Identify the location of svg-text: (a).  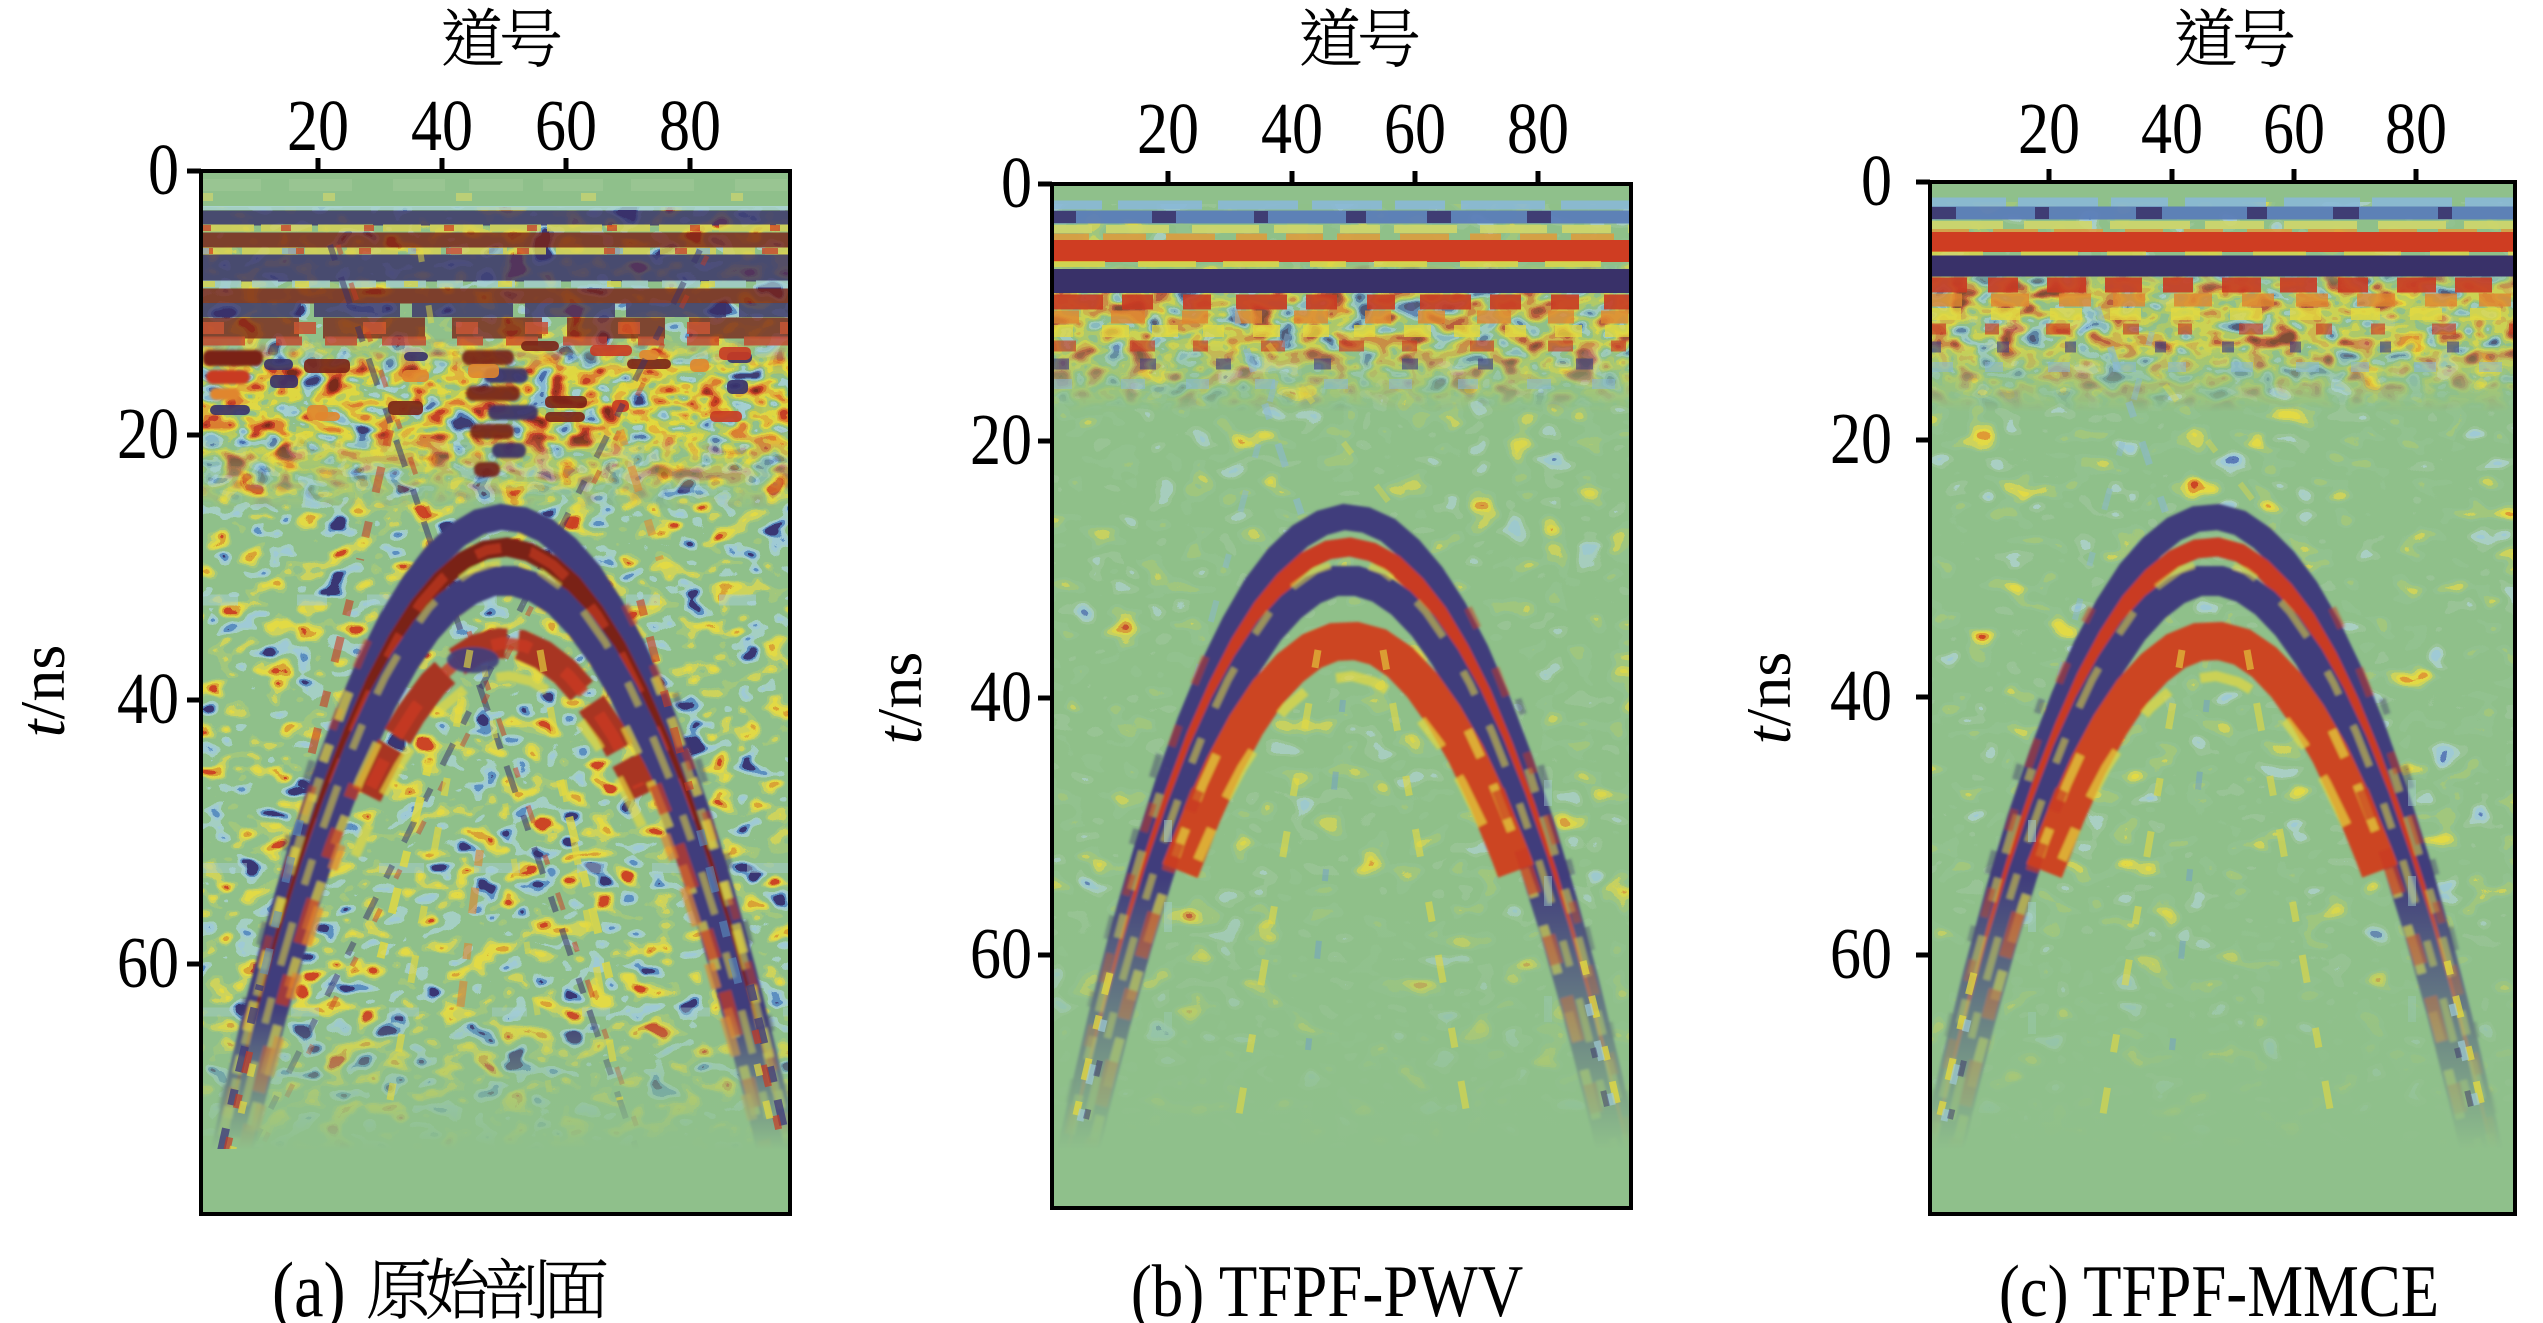
(309, 1285).